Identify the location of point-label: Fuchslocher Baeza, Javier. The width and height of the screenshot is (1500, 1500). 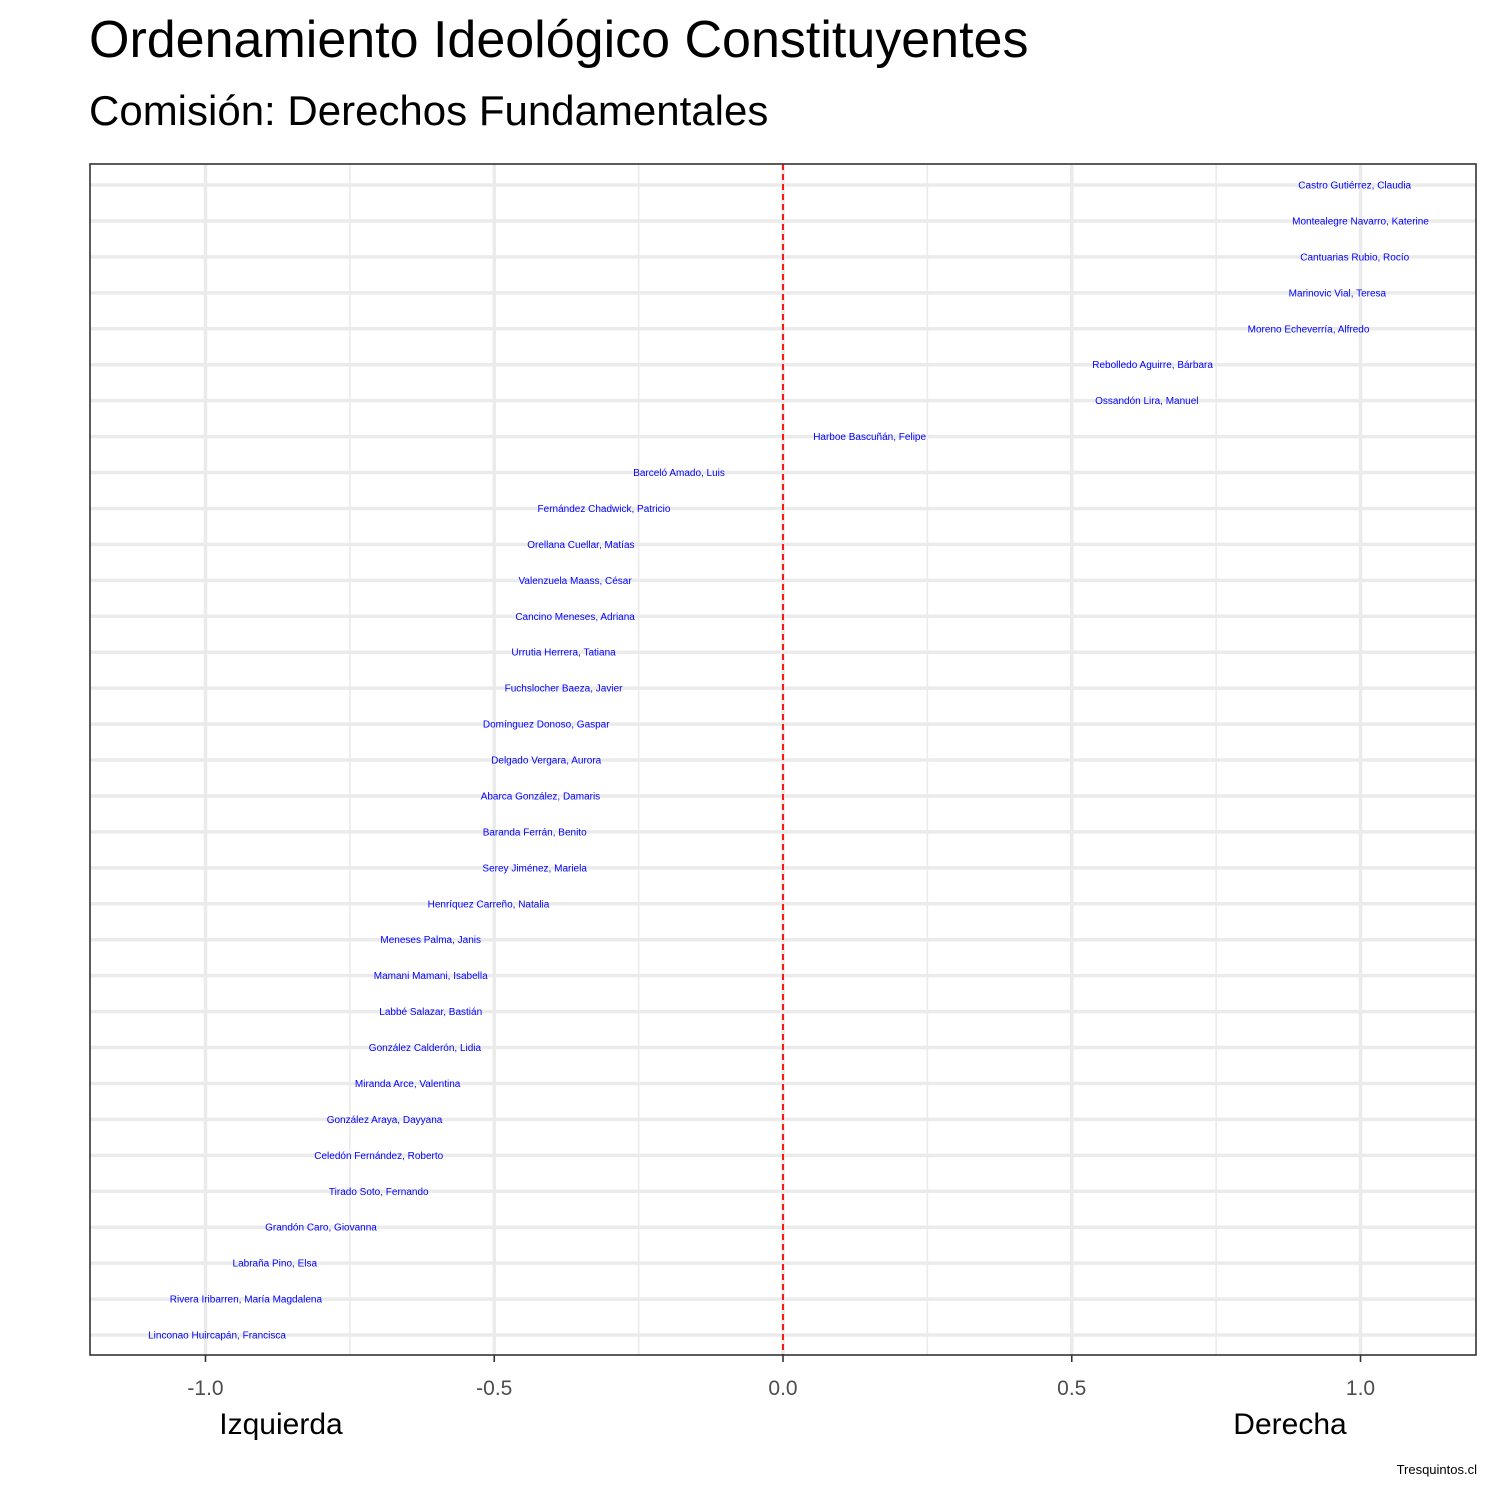
(564, 689).